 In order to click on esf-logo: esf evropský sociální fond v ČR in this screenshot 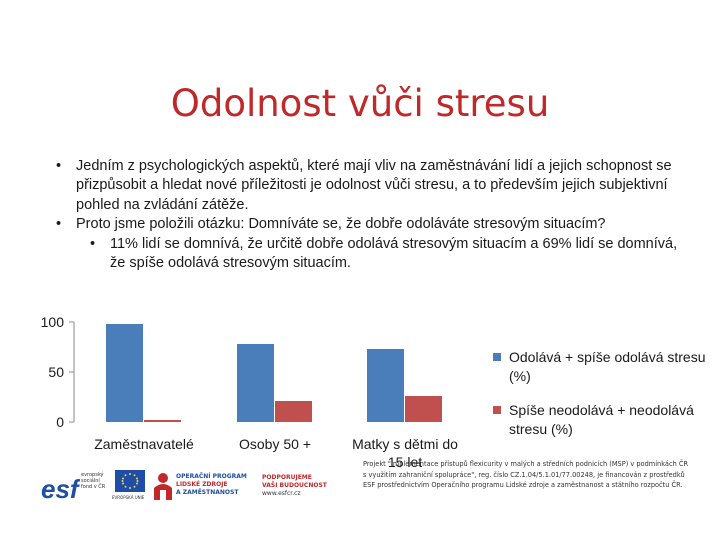, I will do `click(73, 487)`.